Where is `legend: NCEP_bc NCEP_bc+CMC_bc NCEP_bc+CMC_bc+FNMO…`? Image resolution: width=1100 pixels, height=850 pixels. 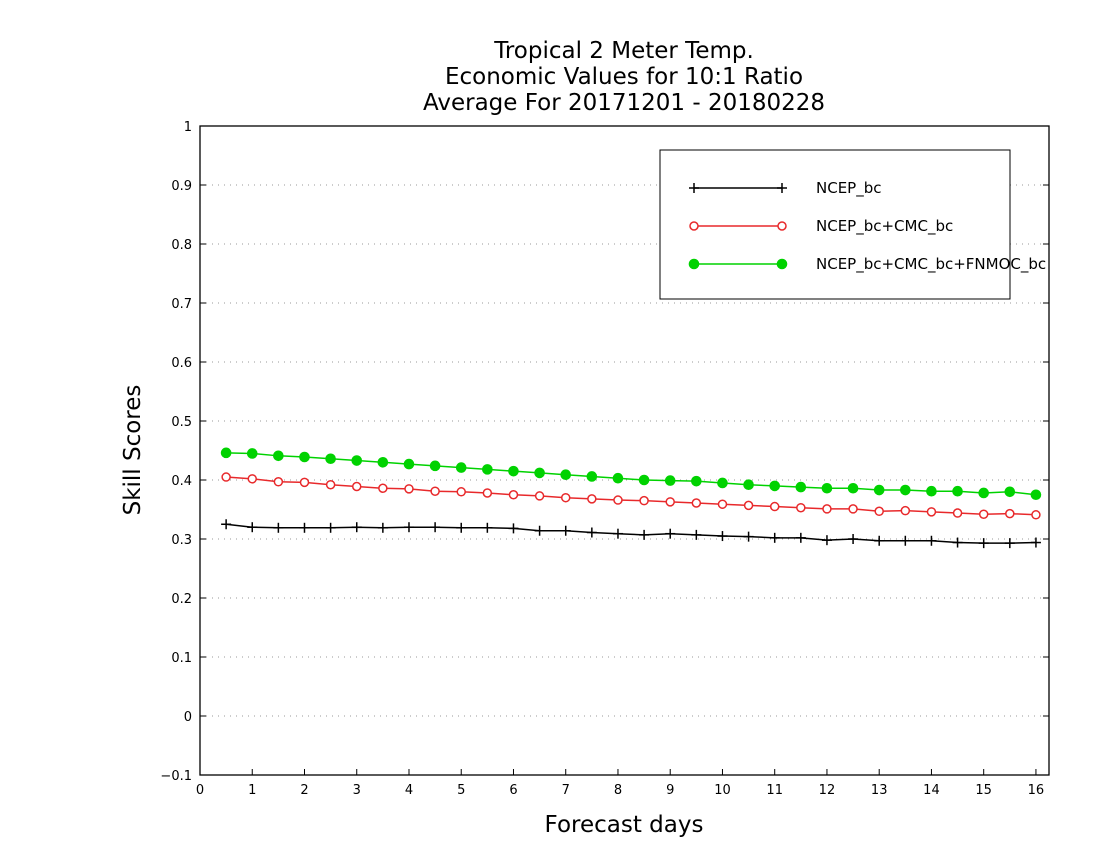 legend: NCEP_bc NCEP_bc+CMC_bc NCEP_bc+CMC_bc+FNMO… is located at coordinates (852, 224).